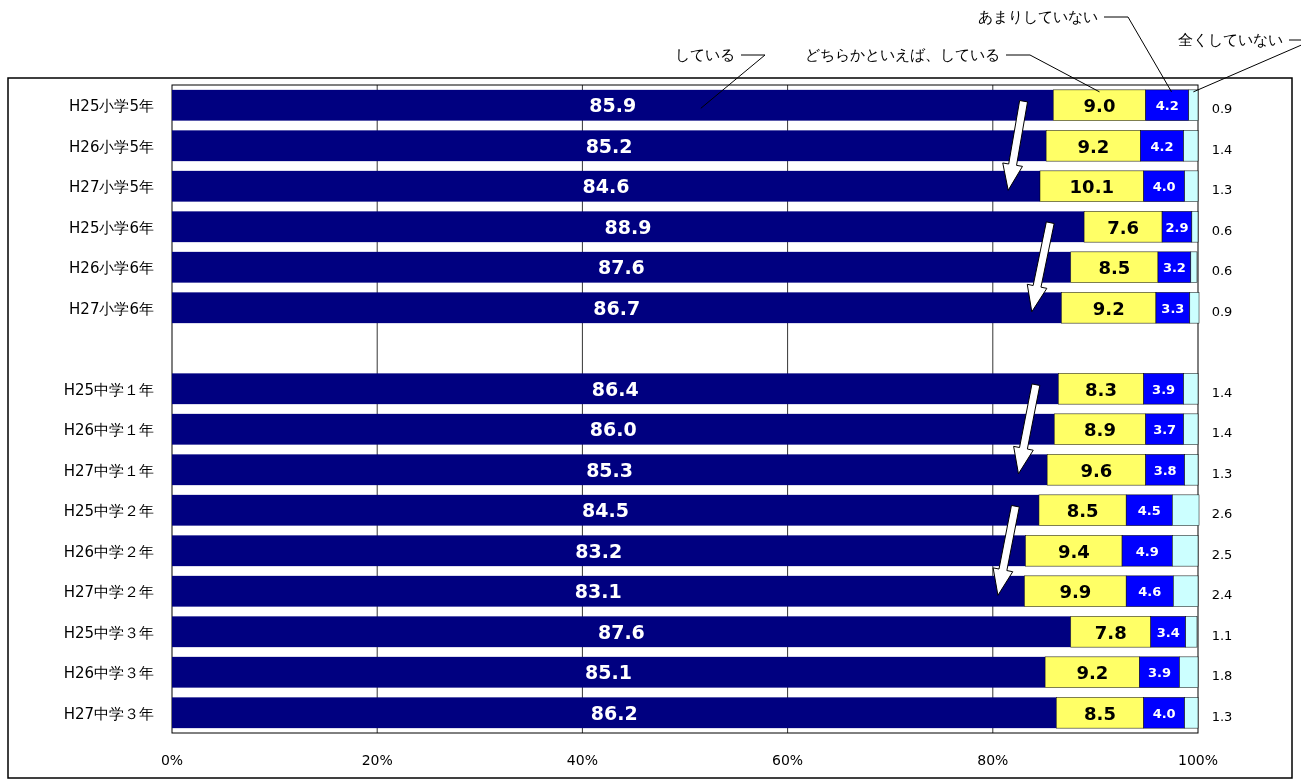 This screenshot has width=1301, height=780. I want to click on data-label: 9.6, so click(1096, 470).